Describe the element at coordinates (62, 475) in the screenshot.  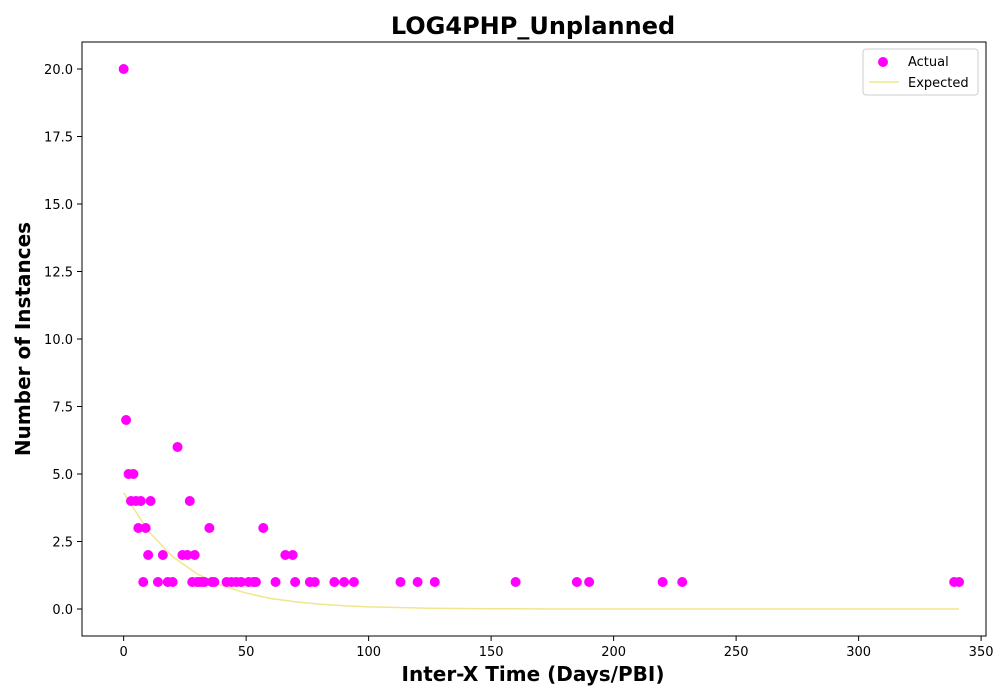
I see `y-tick-label: 5.0` at that location.